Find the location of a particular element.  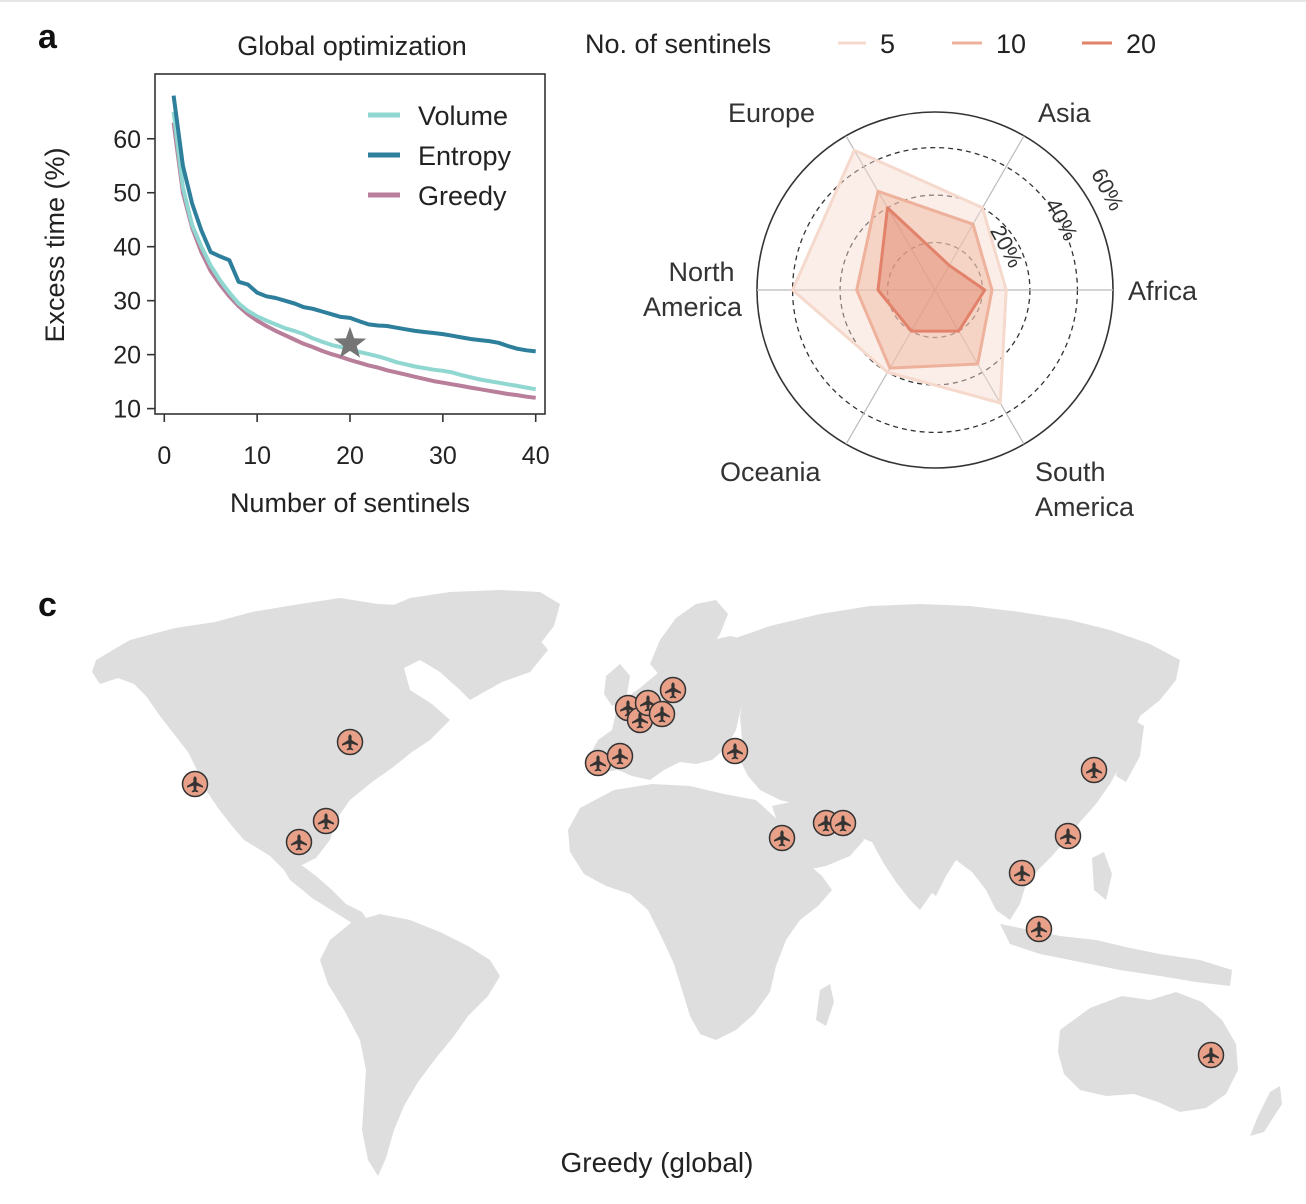

radar-polygons is located at coordinates (899, 276).